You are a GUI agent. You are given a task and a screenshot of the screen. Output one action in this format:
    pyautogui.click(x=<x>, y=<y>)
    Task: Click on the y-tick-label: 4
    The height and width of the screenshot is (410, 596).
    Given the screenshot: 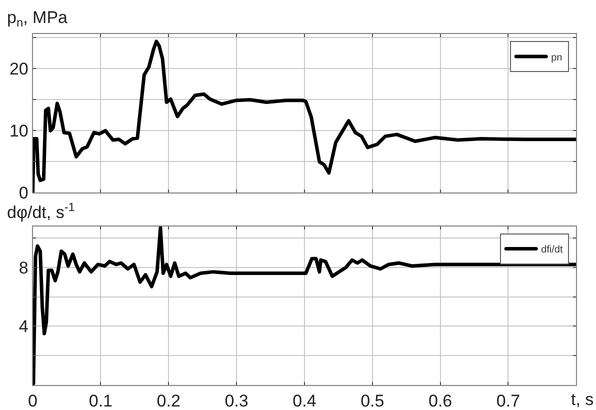 What is the action you would take?
    pyautogui.click(x=23, y=326)
    